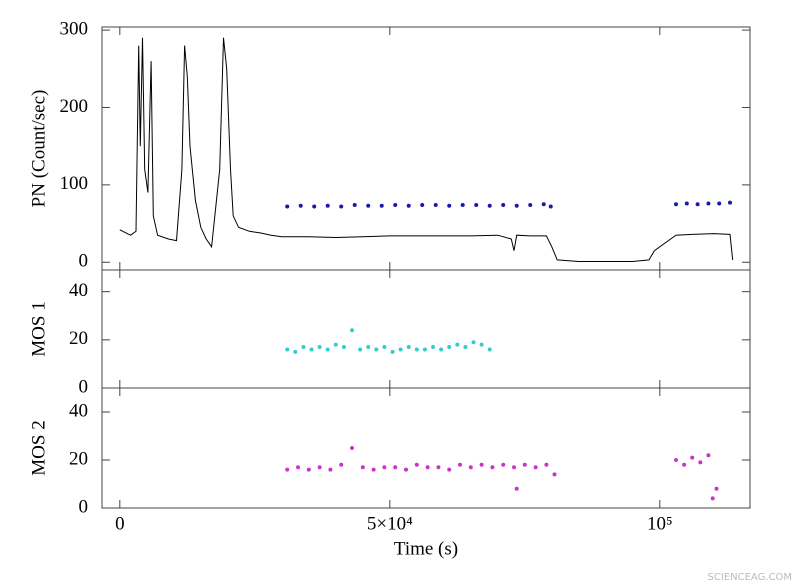 This screenshot has height=585, width=800. Describe the element at coordinates (750, 577) in the screenshot. I see `watermark: SCIENCEAG.COM` at that location.